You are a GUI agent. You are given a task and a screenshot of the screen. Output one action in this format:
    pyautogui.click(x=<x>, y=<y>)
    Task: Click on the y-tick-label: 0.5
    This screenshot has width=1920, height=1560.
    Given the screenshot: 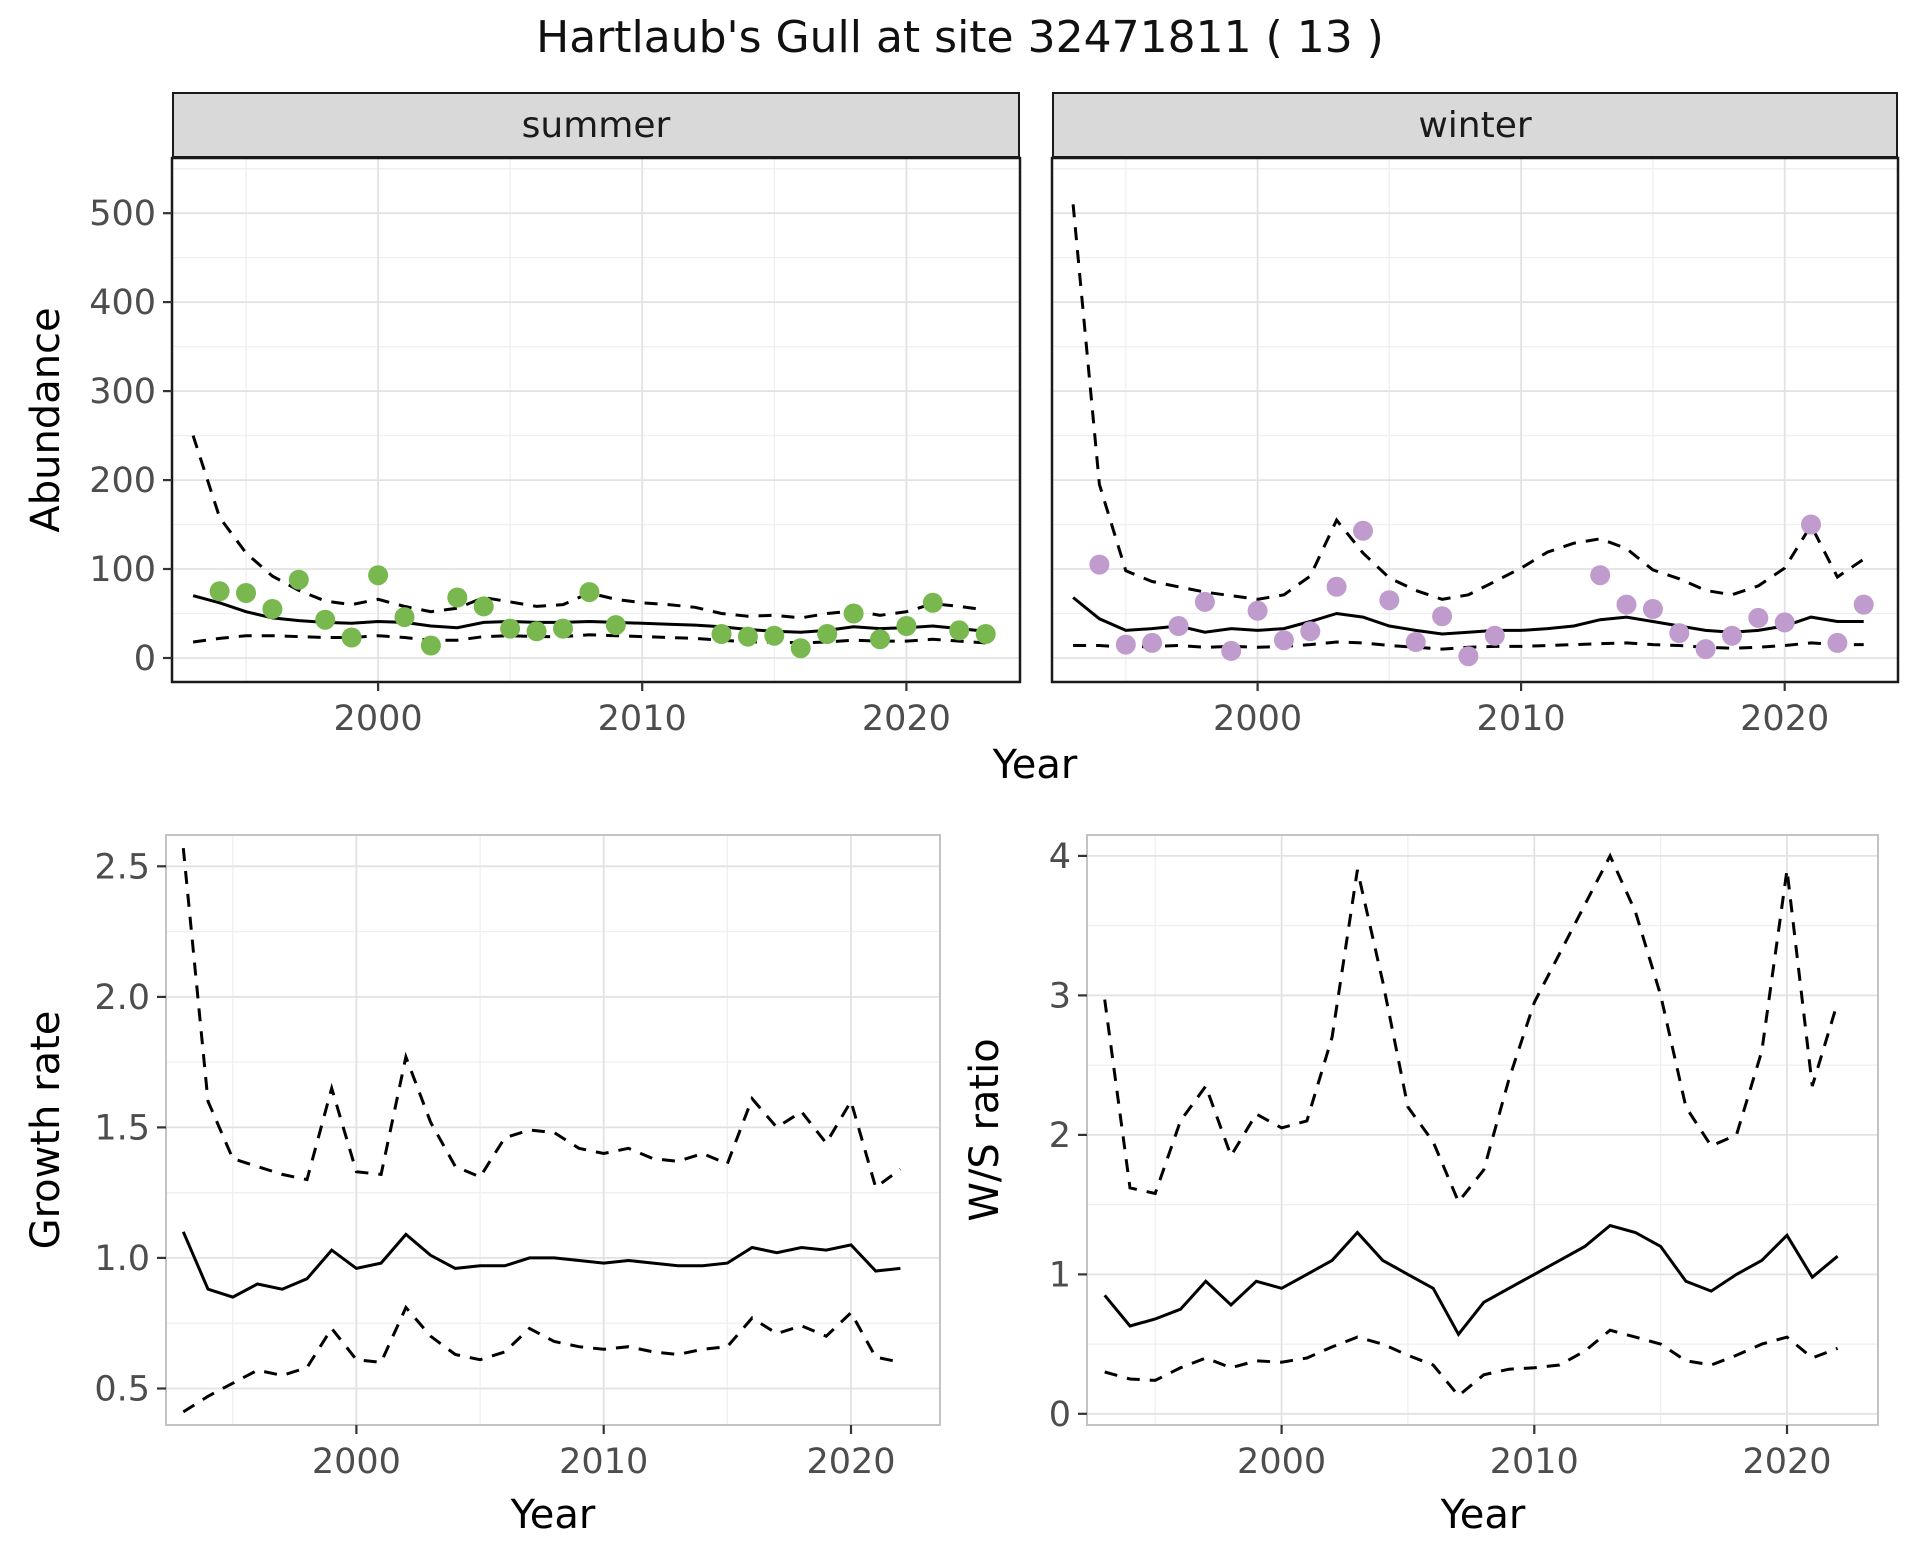 What is the action you would take?
    pyautogui.click(x=122, y=1390)
    